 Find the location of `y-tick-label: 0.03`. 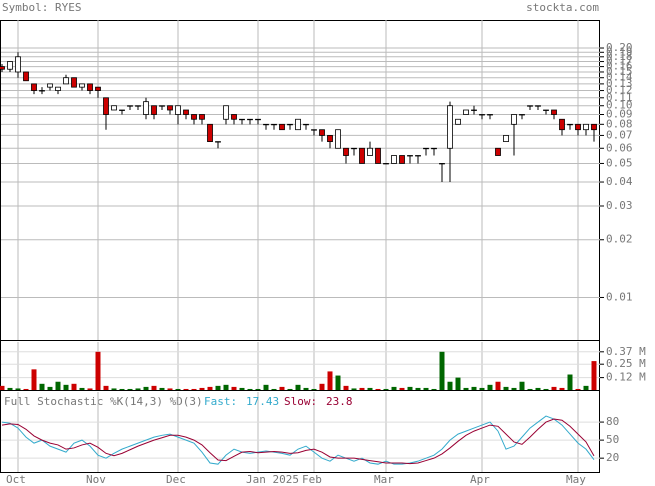

y-tick-label: 0.03 is located at coordinates (619, 205).